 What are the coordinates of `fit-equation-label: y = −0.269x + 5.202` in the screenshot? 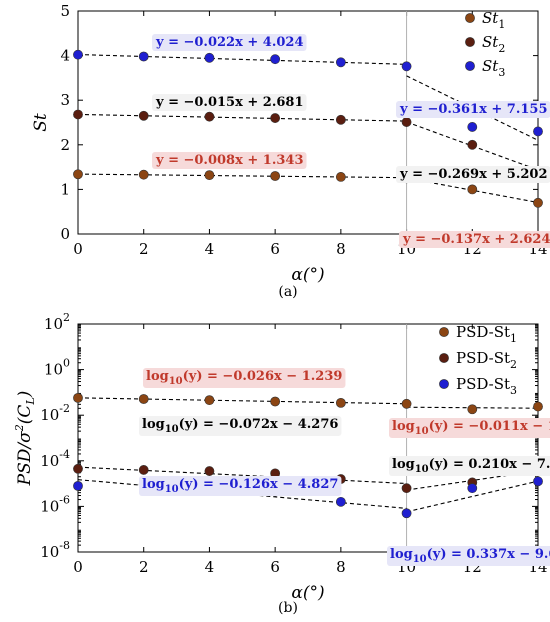 It's located at (473, 174).